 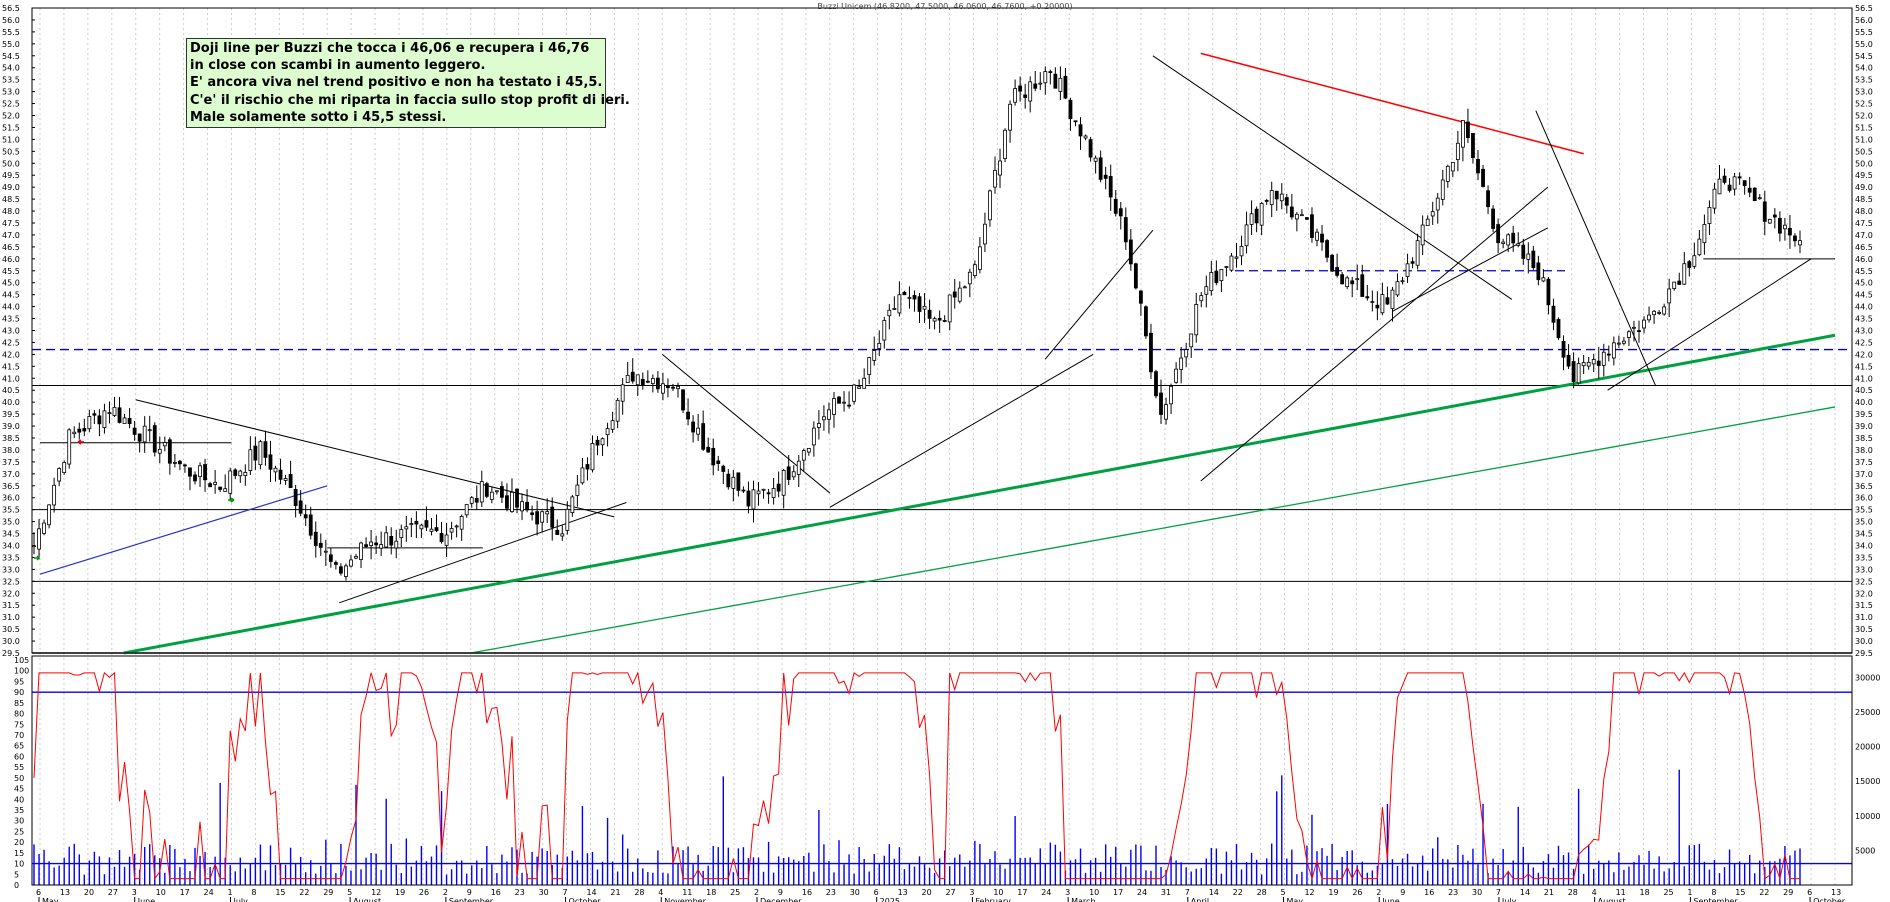 What do you see at coordinates (1453, 892) in the screenshot?
I see `x-day-label: 23` at bounding box center [1453, 892].